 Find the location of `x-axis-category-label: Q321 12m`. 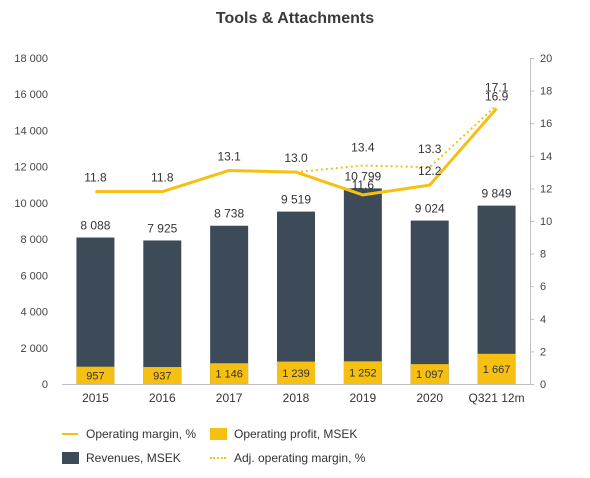

x-axis-category-label: Q321 12m is located at coordinates (497, 398).